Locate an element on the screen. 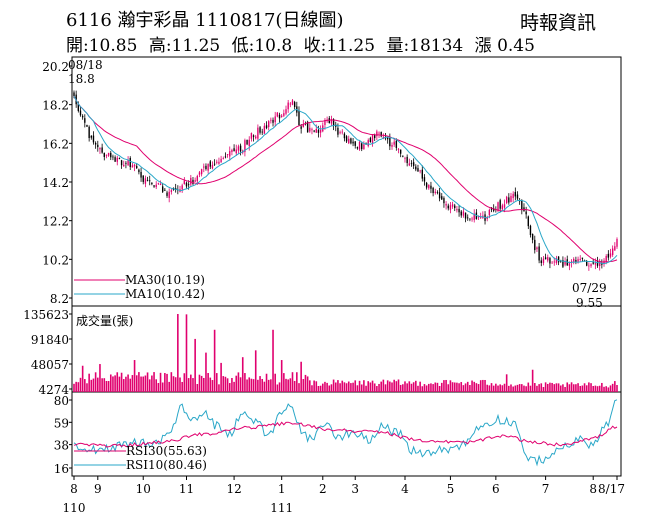 The image size is (656, 527). price-tick-label: 16.2 is located at coordinates (55, 144).